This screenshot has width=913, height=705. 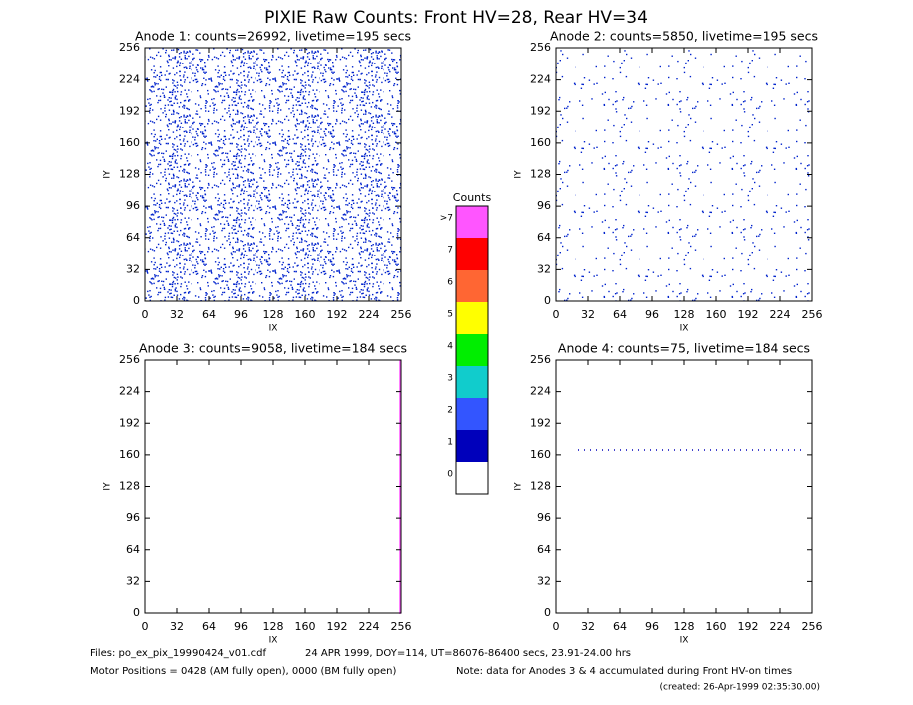 What do you see at coordinates (450, 411) in the screenshot?
I see `colorbar-label: 2` at bounding box center [450, 411].